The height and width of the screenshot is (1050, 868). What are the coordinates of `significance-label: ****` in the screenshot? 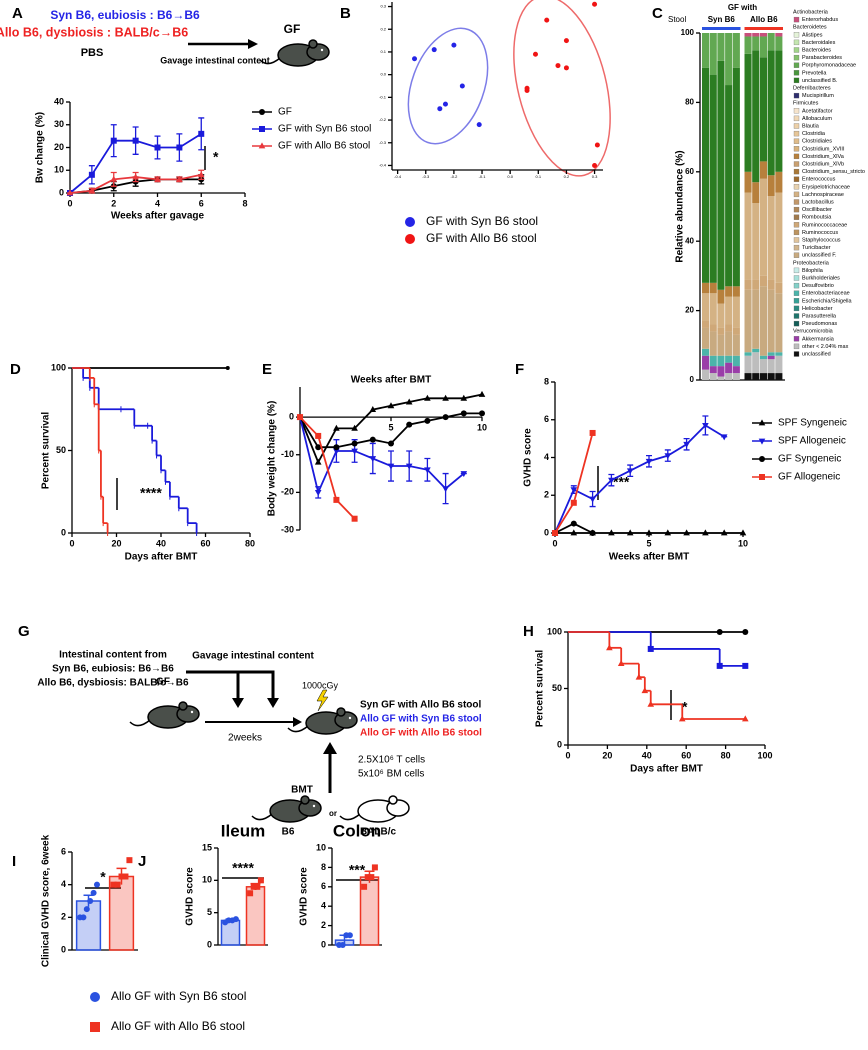 It's located at (243, 868).